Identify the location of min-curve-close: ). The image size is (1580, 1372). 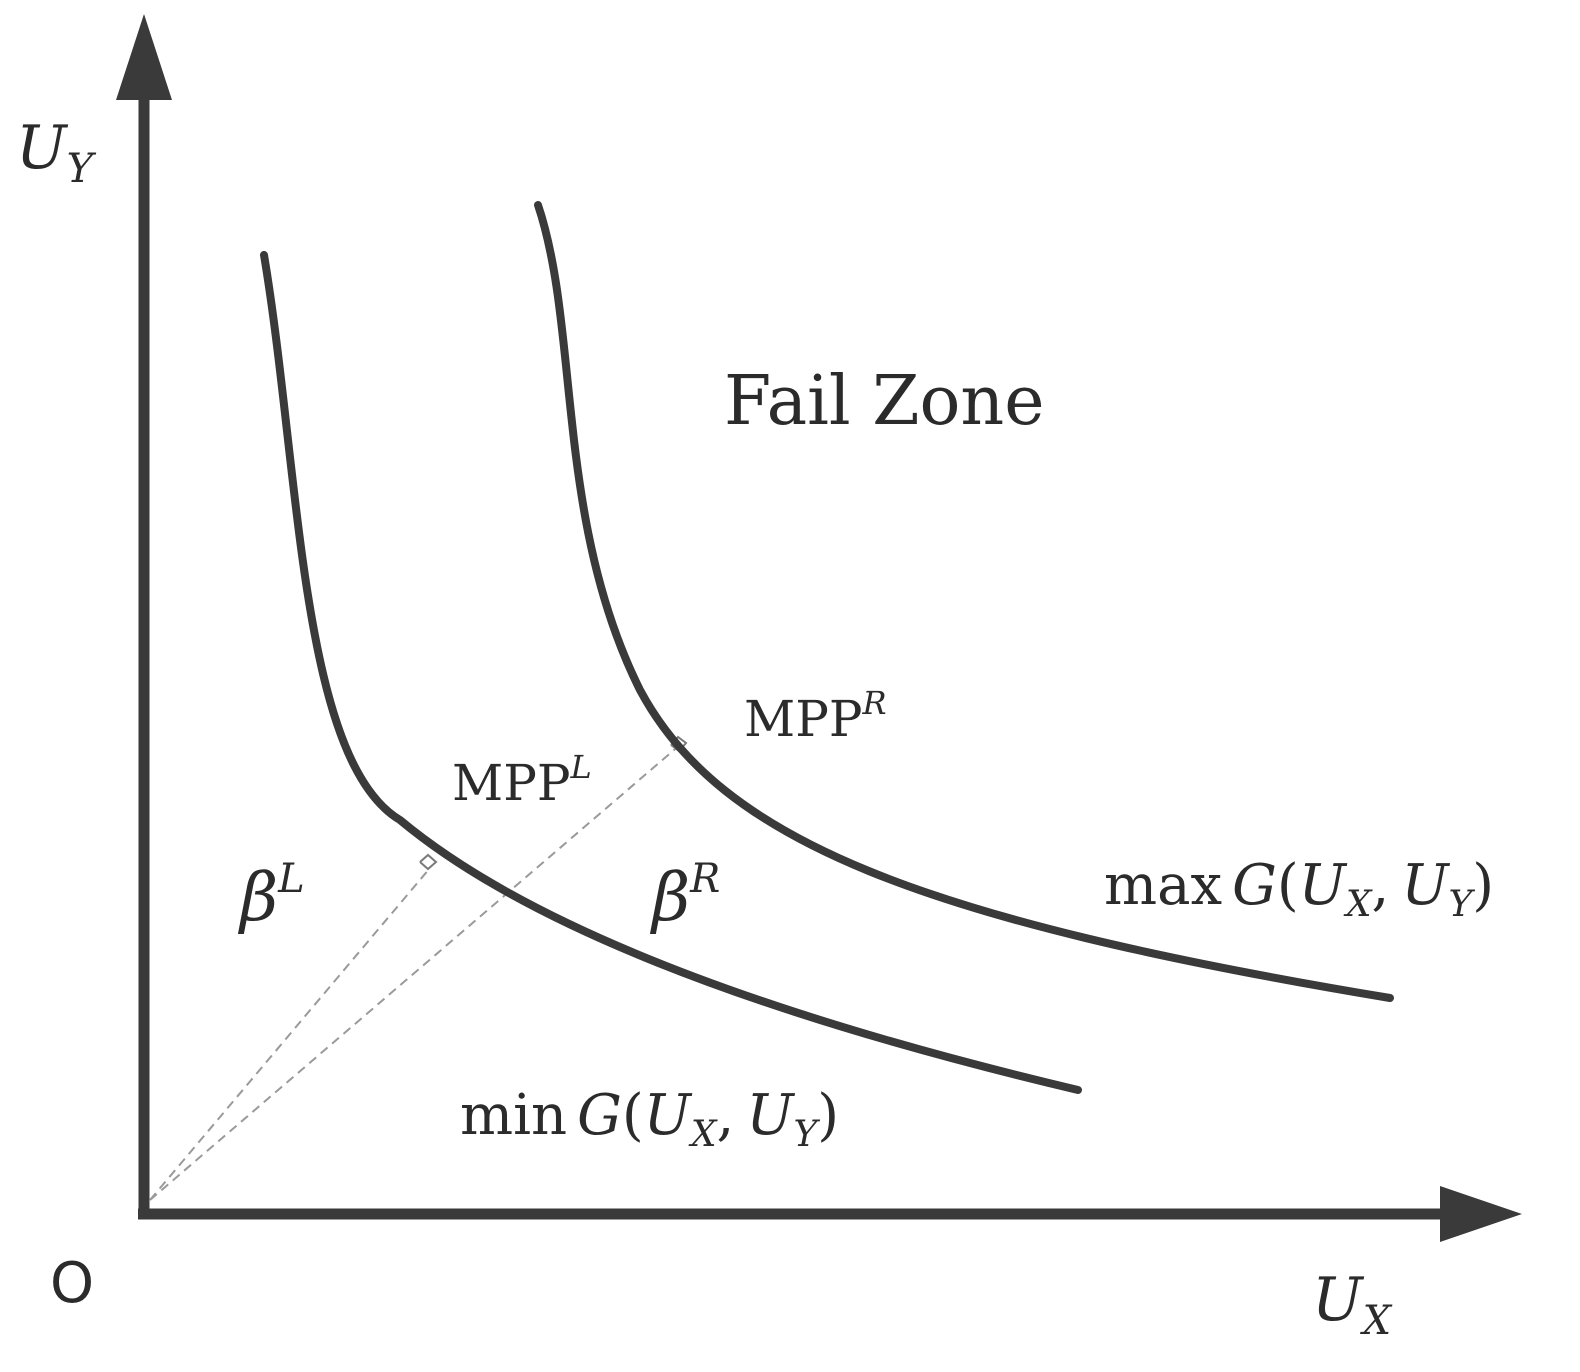
(828, 1115).